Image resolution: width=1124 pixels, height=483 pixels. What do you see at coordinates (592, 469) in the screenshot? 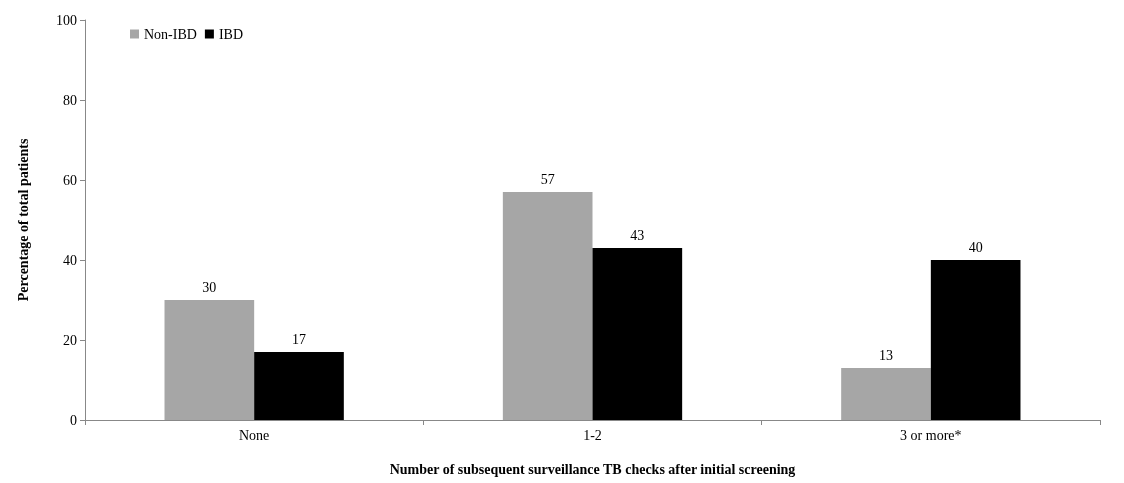
I see `x-axis-title: Number of subsequent surveillance TB checks after initial screening` at bounding box center [592, 469].